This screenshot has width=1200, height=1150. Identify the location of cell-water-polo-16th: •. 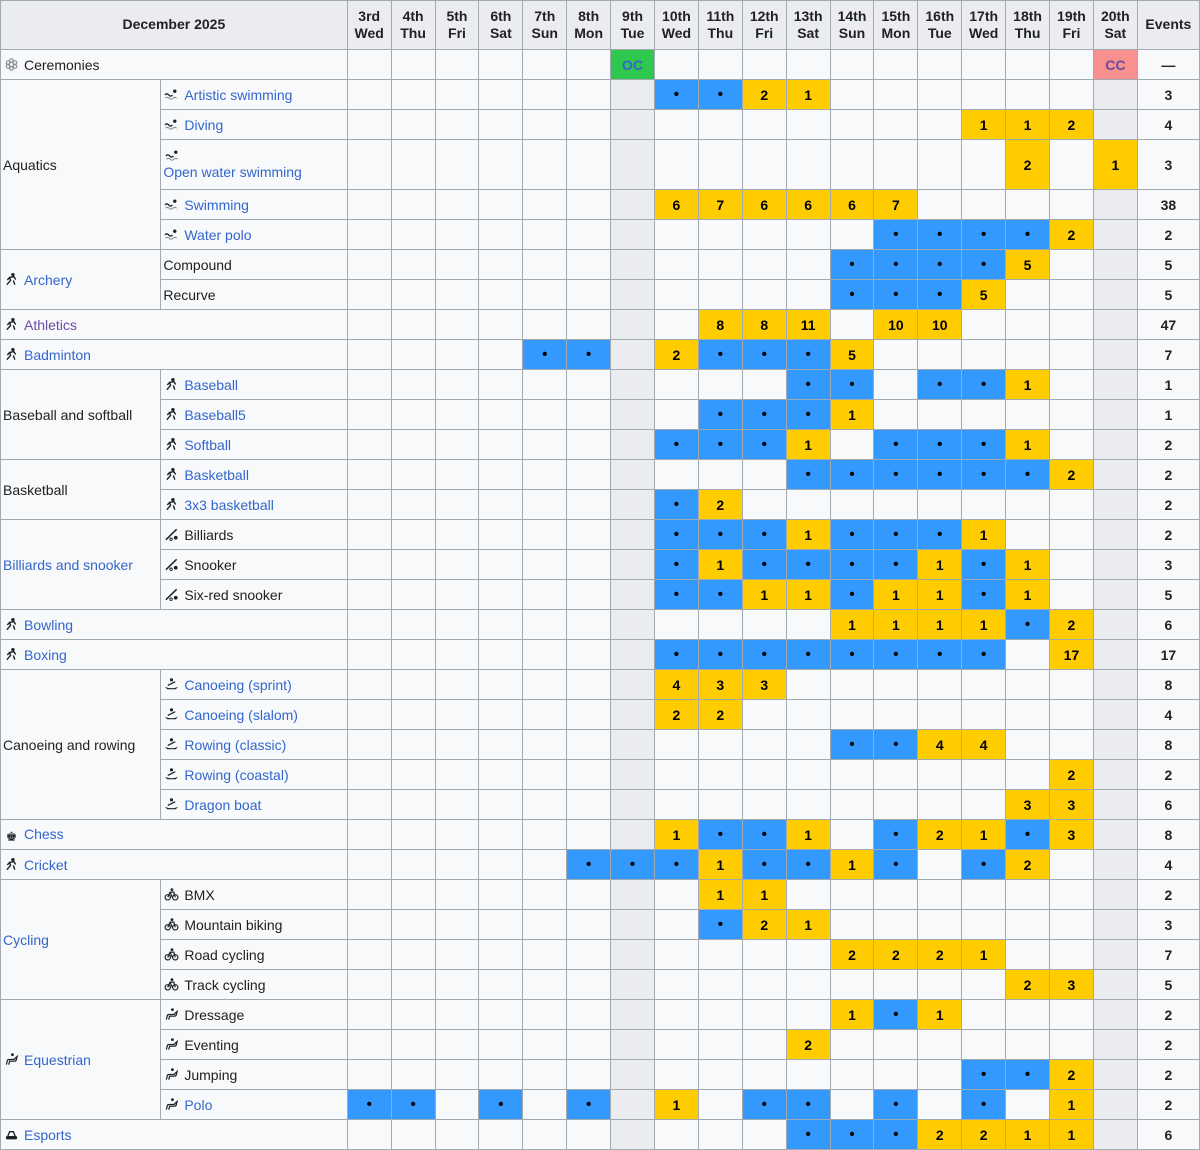
(940, 234).